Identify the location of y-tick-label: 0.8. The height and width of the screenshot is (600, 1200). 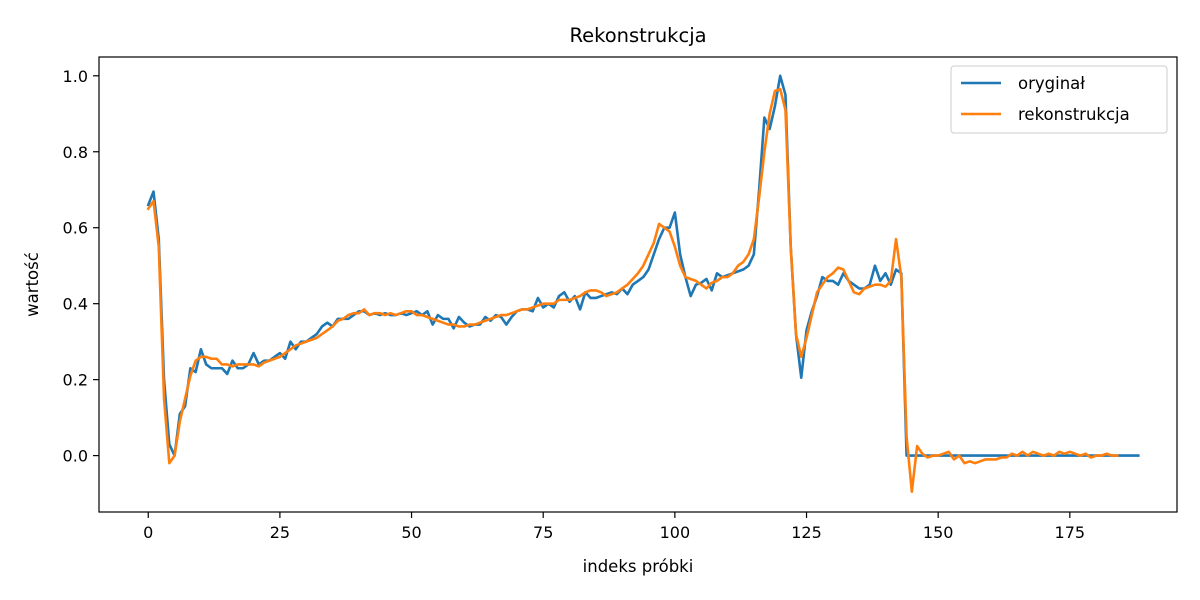
(75, 152).